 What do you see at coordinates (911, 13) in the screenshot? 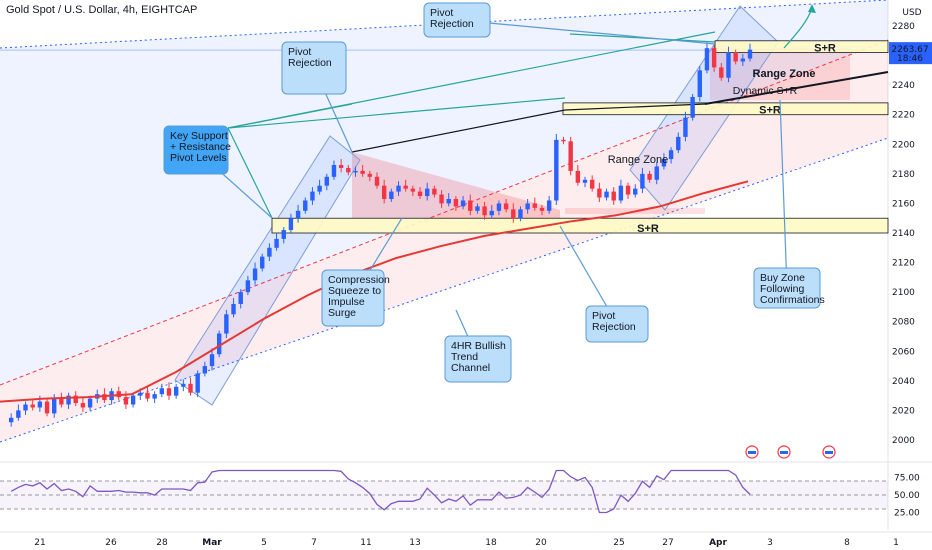
I see `currency-label: USD` at bounding box center [911, 13].